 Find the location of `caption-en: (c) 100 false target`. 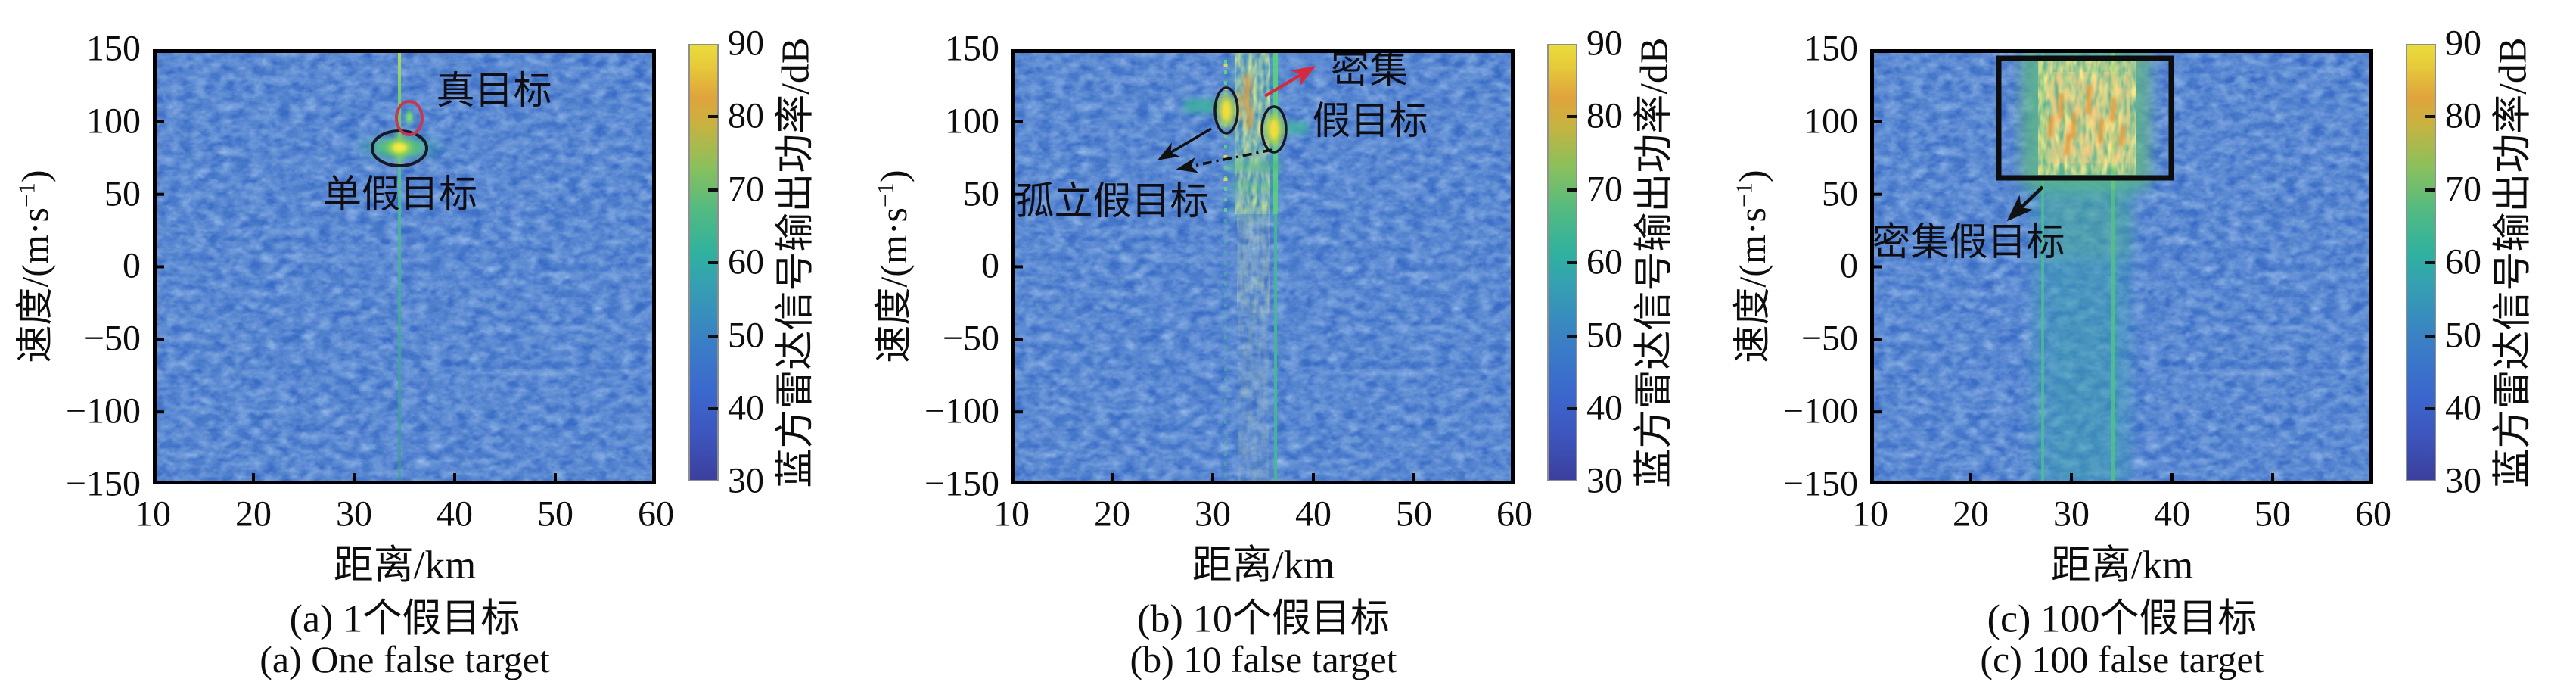

caption-en: (c) 100 false target is located at coordinates (2122, 659).